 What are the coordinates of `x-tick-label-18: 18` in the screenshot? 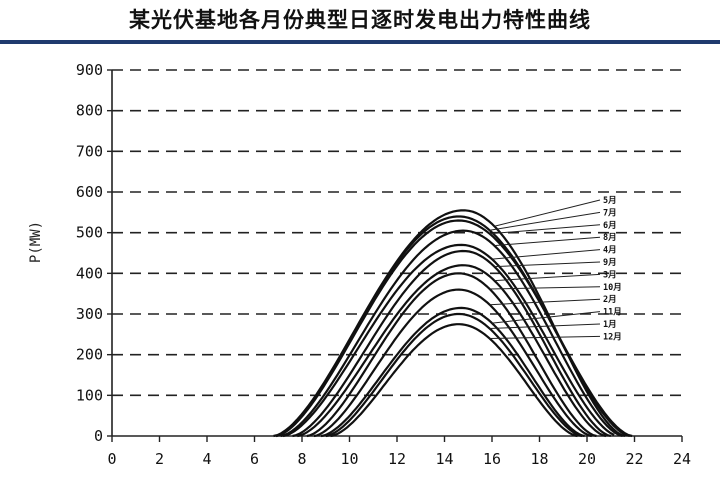 It's located at (539, 459).